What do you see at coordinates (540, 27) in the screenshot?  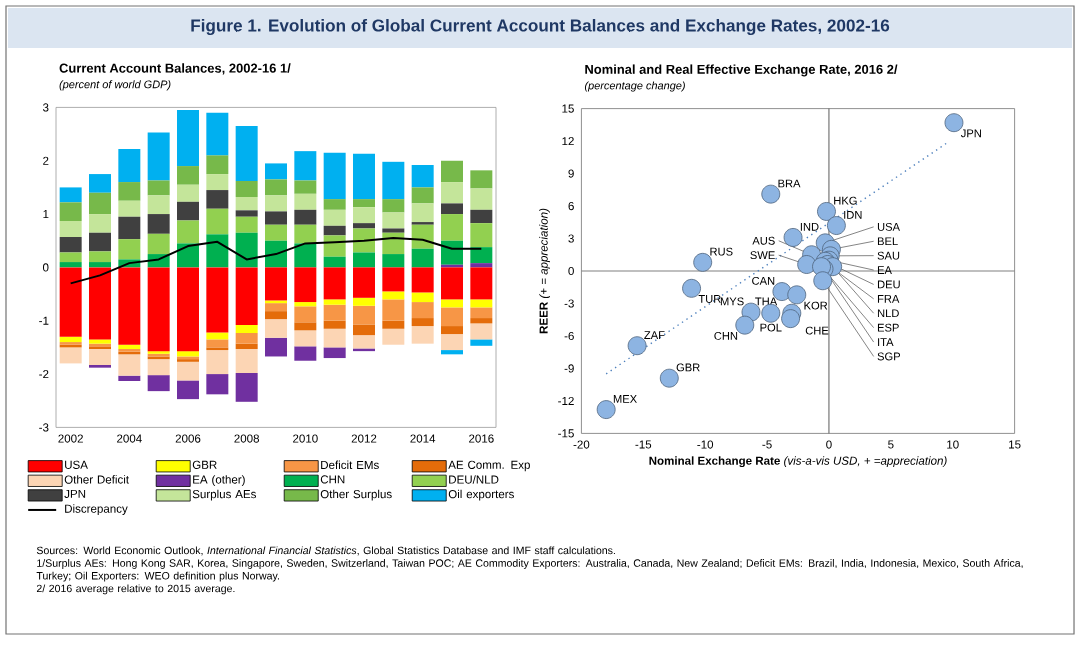 I see `text: Figure 1. Evolution of Global Current Account Balances and Exchange Rates, 2002-16` at bounding box center [540, 27].